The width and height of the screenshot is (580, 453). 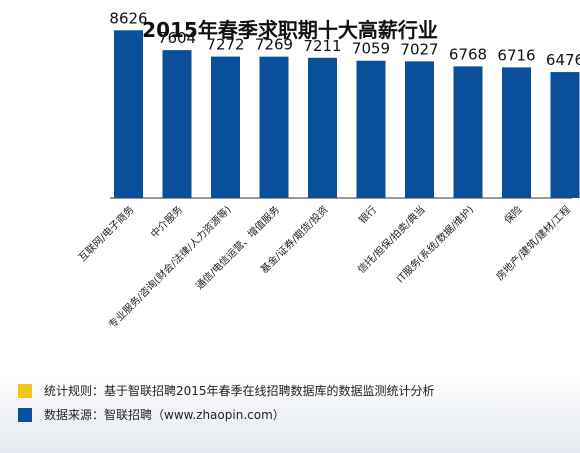 I want to click on value-label-0: 8626, so click(x=128, y=18).